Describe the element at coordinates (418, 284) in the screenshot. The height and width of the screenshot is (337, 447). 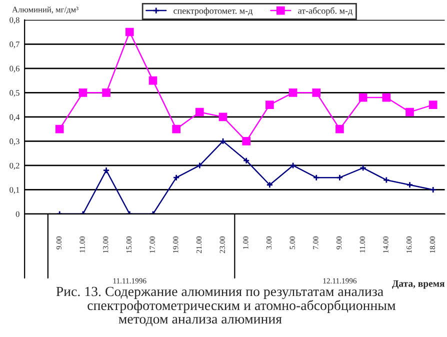
I see `x-axis-title: Дата, время` at that location.